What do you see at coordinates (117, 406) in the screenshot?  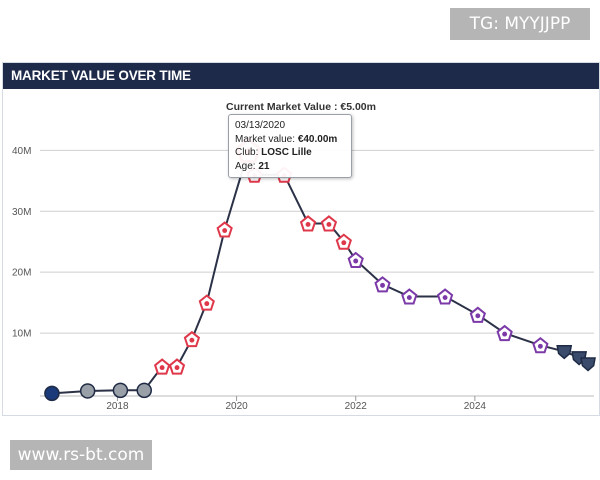 I see `x-tick-label: 2018` at bounding box center [117, 406].